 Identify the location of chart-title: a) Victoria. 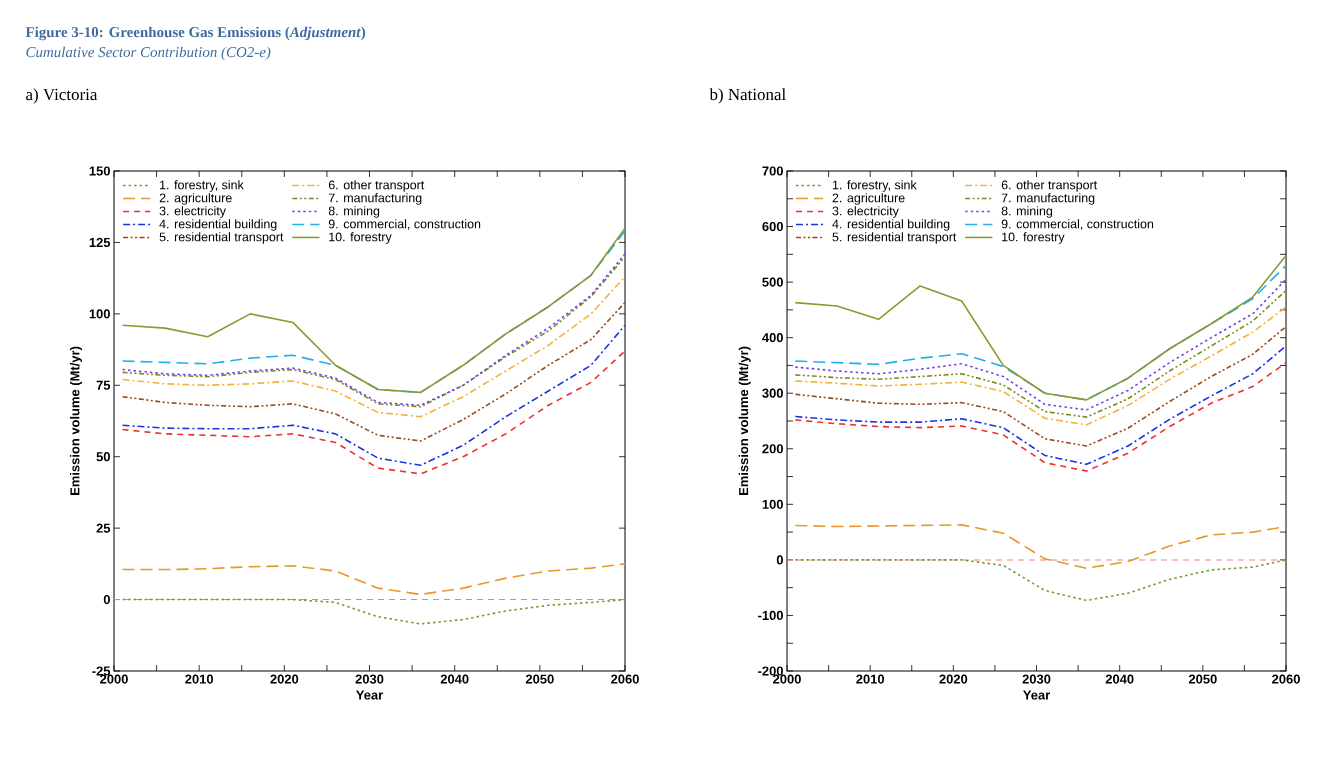
(62, 96).